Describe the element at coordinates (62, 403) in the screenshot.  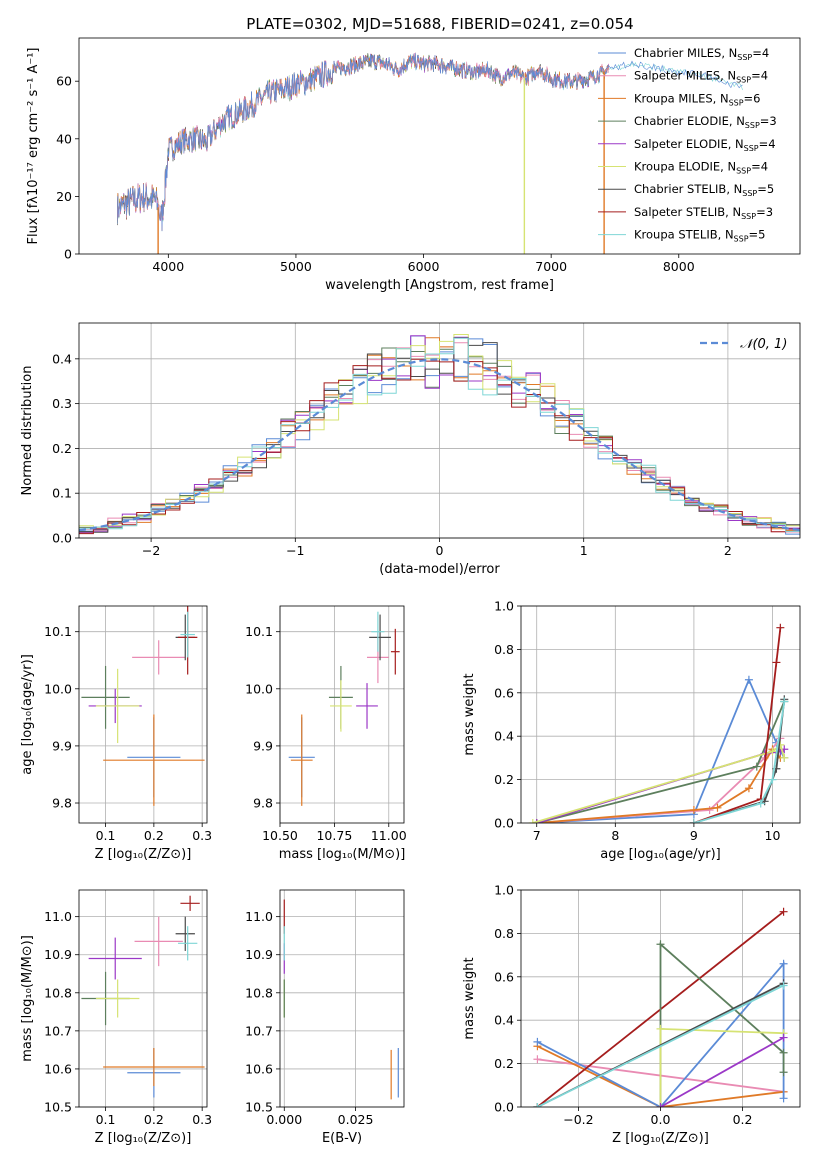
I see `y-tick-label: 0.3` at that location.